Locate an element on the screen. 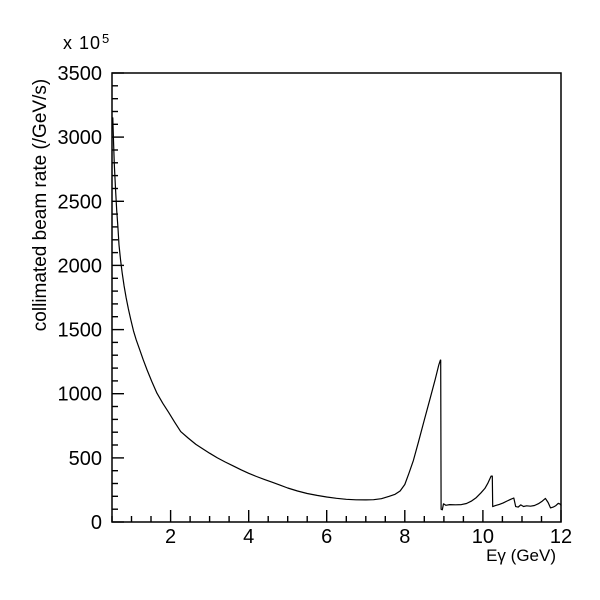  y-tick-label: 0 is located at coordinates (96, 523).